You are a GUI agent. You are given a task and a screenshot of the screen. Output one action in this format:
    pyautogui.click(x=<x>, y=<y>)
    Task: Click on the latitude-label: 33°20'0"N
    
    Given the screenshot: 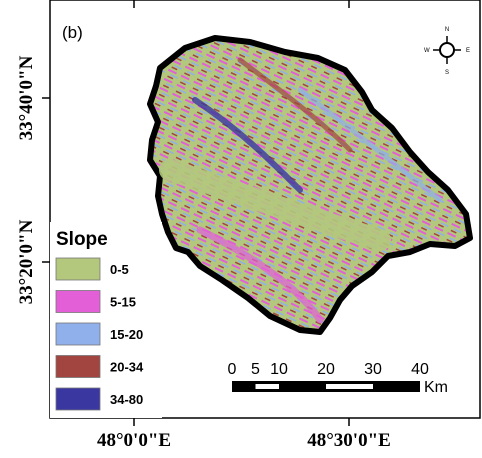 What is the action you would take?
    pyautogui.click(x=26, y=261)
    